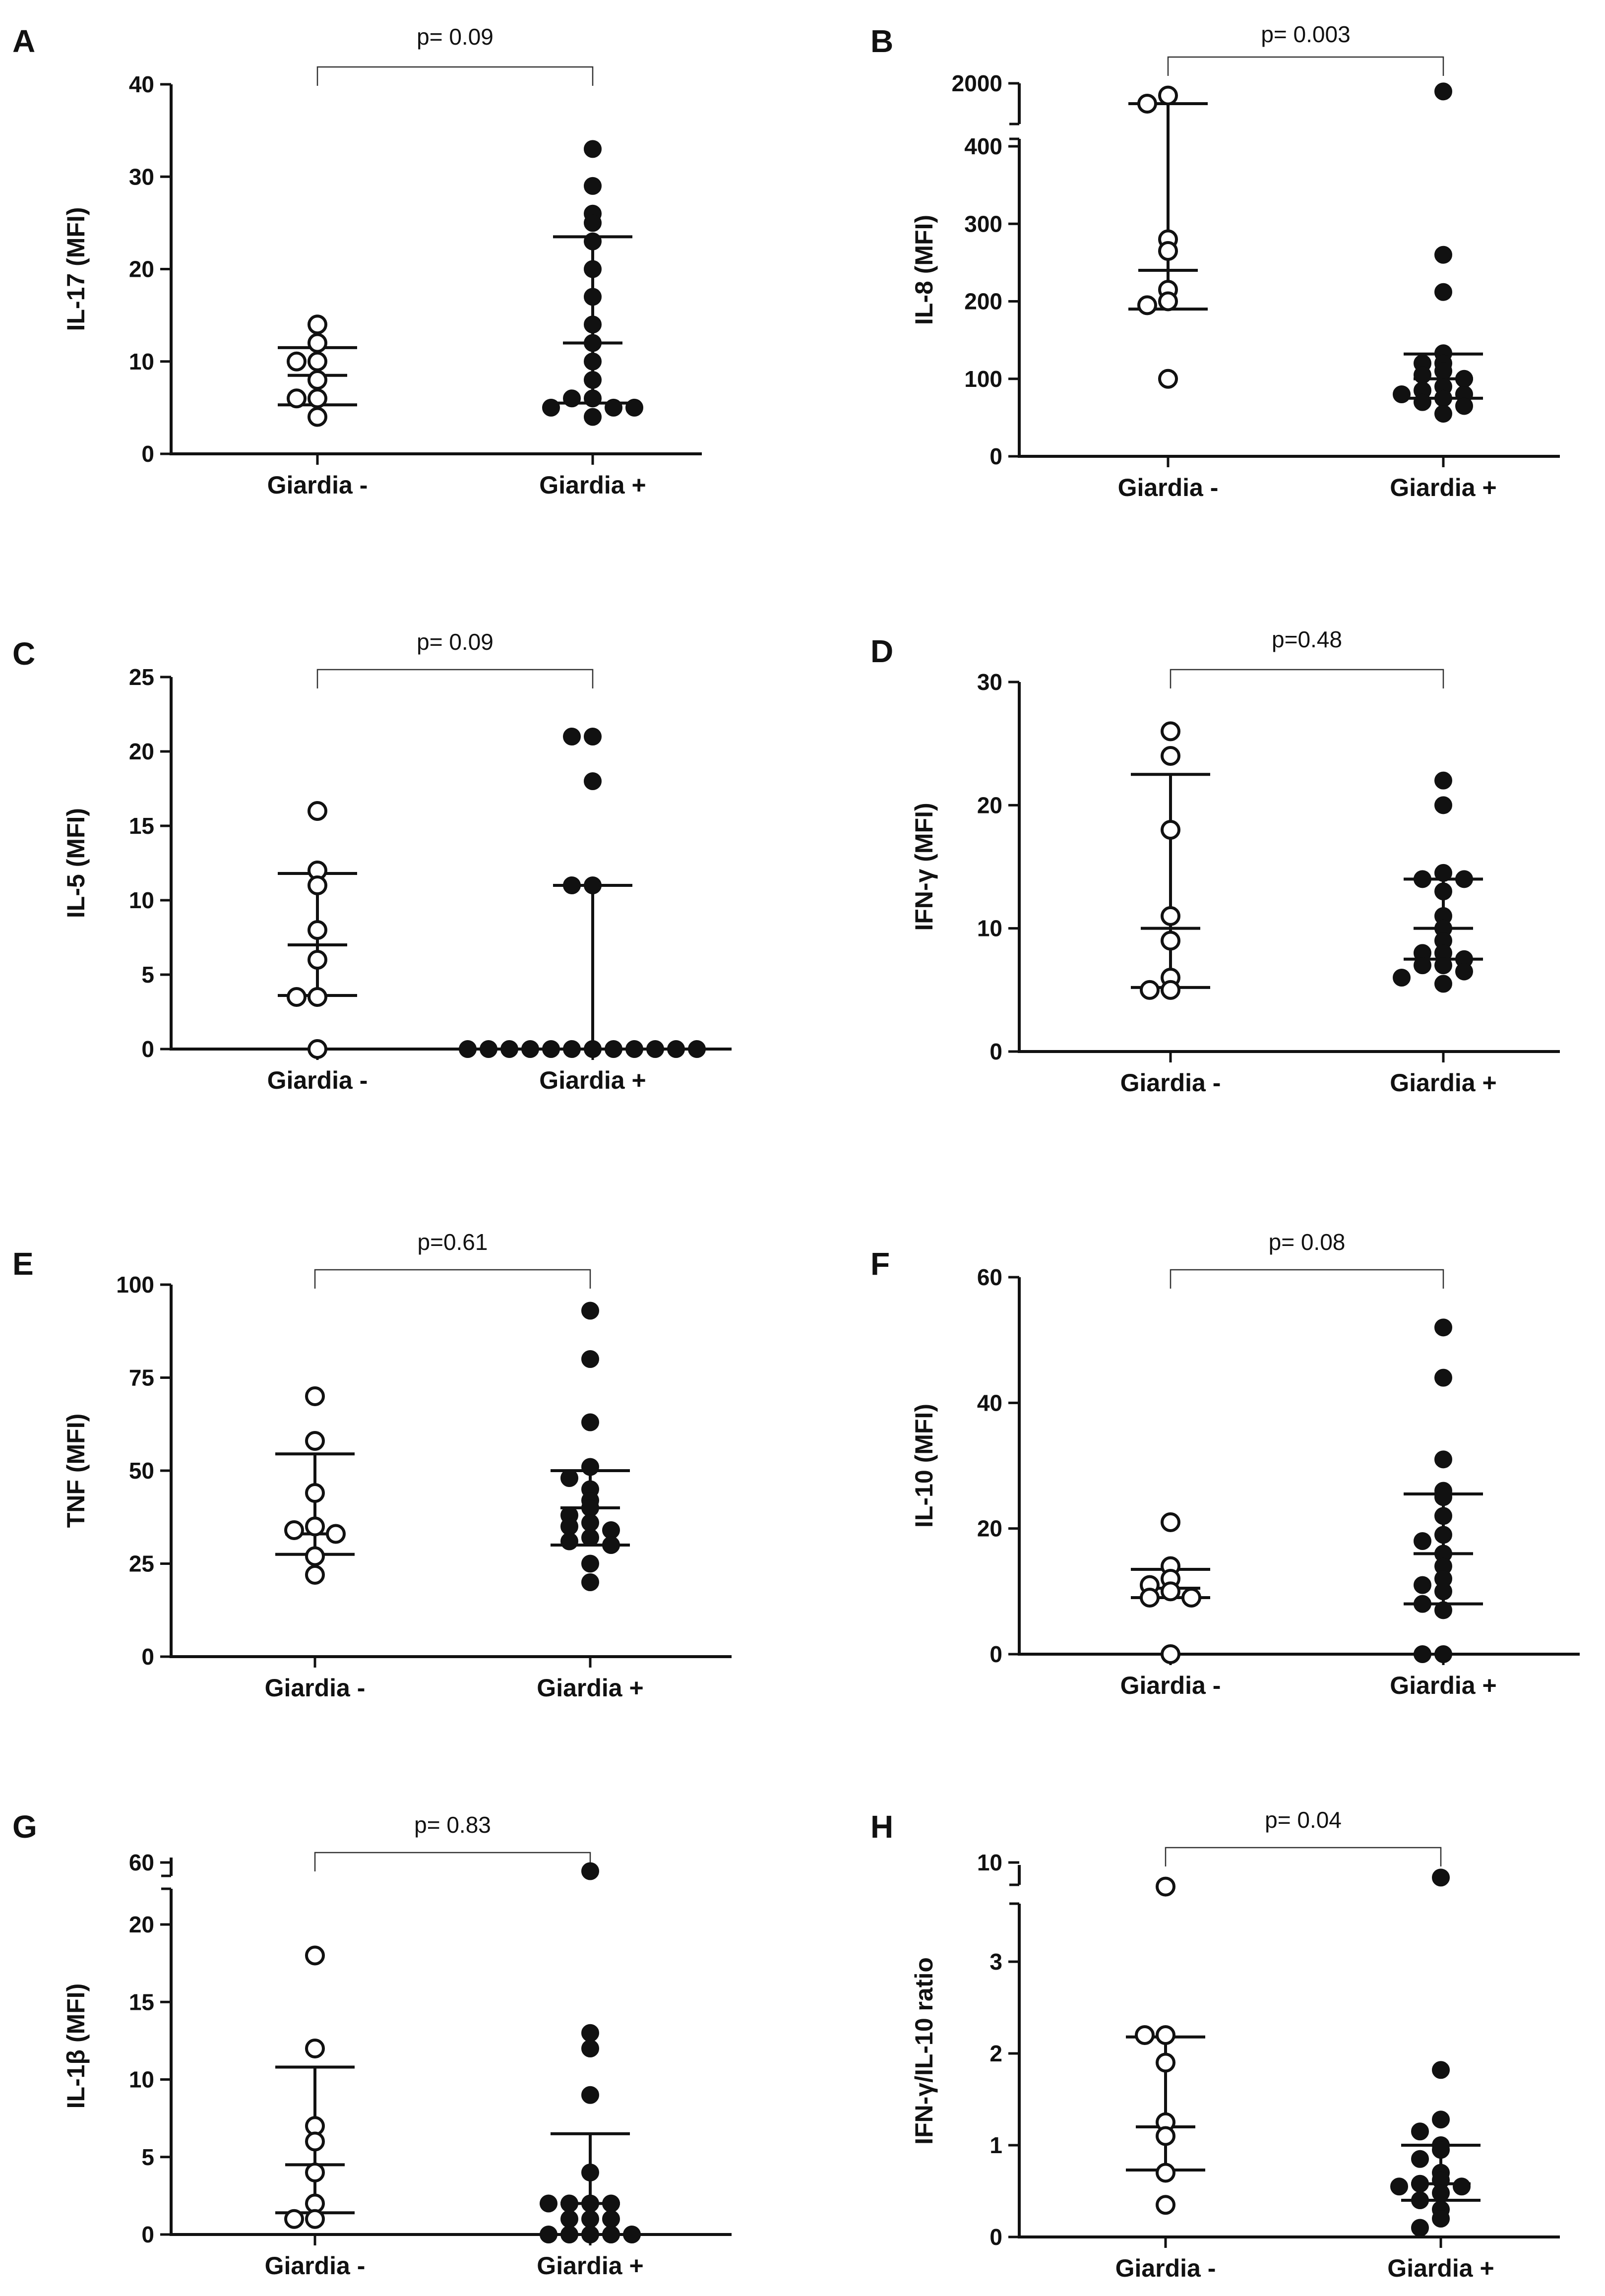 Image resolution: width=1605 pixels, height=2296 pixels. I want to click on p-value-label: p= 0.83, so click(452, 1825).